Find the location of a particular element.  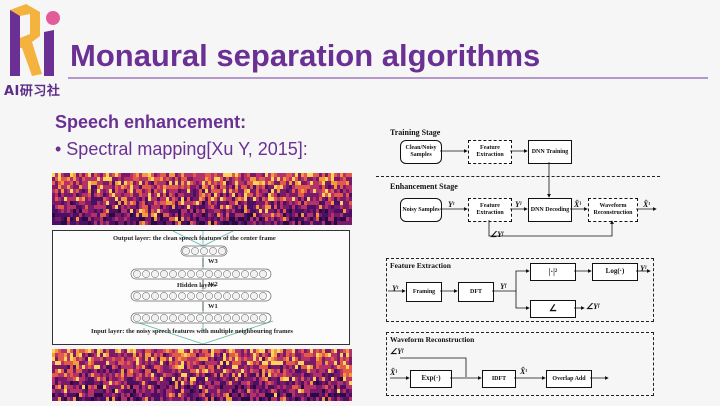

box-dft: DFT is located at coordinates (476, 292).